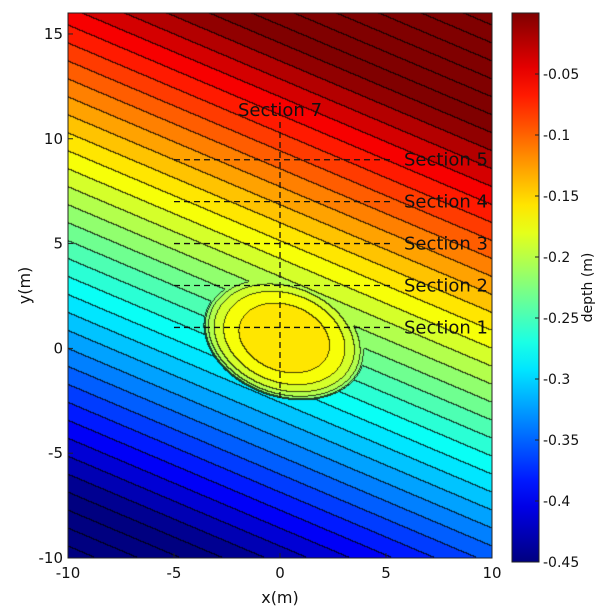 This screenshot has width=596, height=613. What do you see at coordinates (280, 597) in the screenshot?
I see `x-axis-label: x(m)` at bounding box center [280, 597].